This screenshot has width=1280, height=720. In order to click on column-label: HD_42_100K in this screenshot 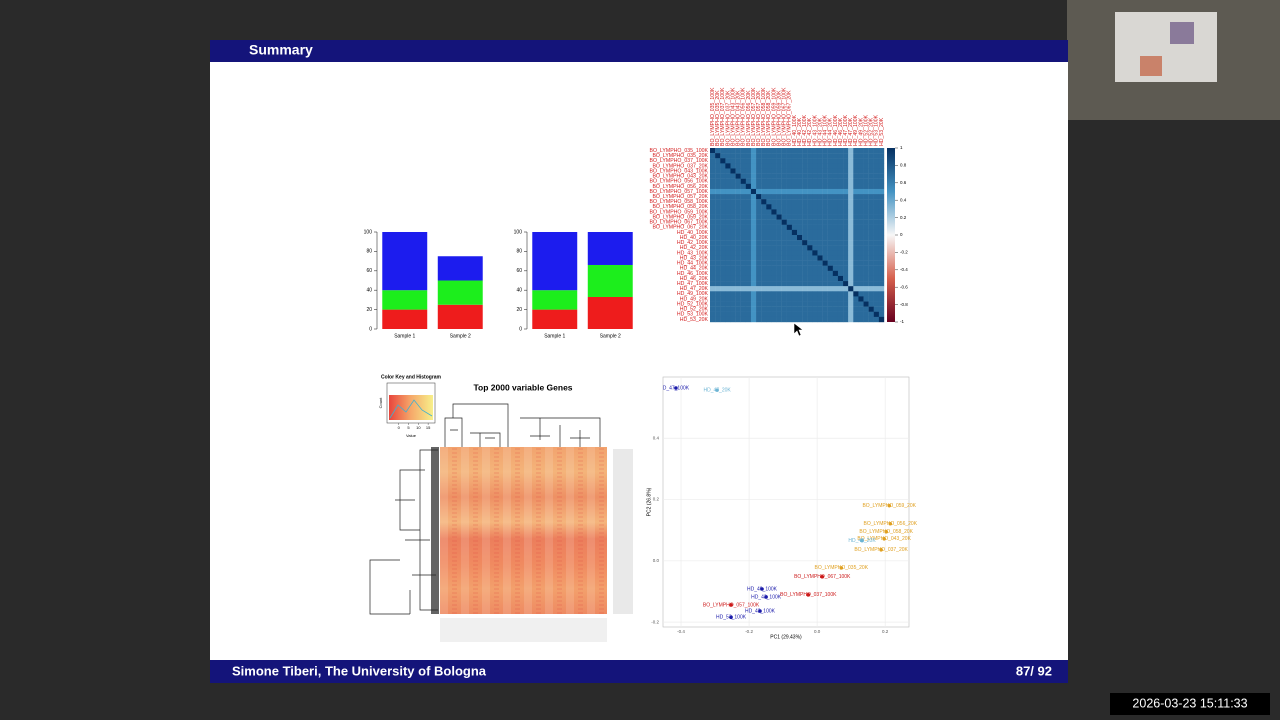, I will do `click(805, 130)`.